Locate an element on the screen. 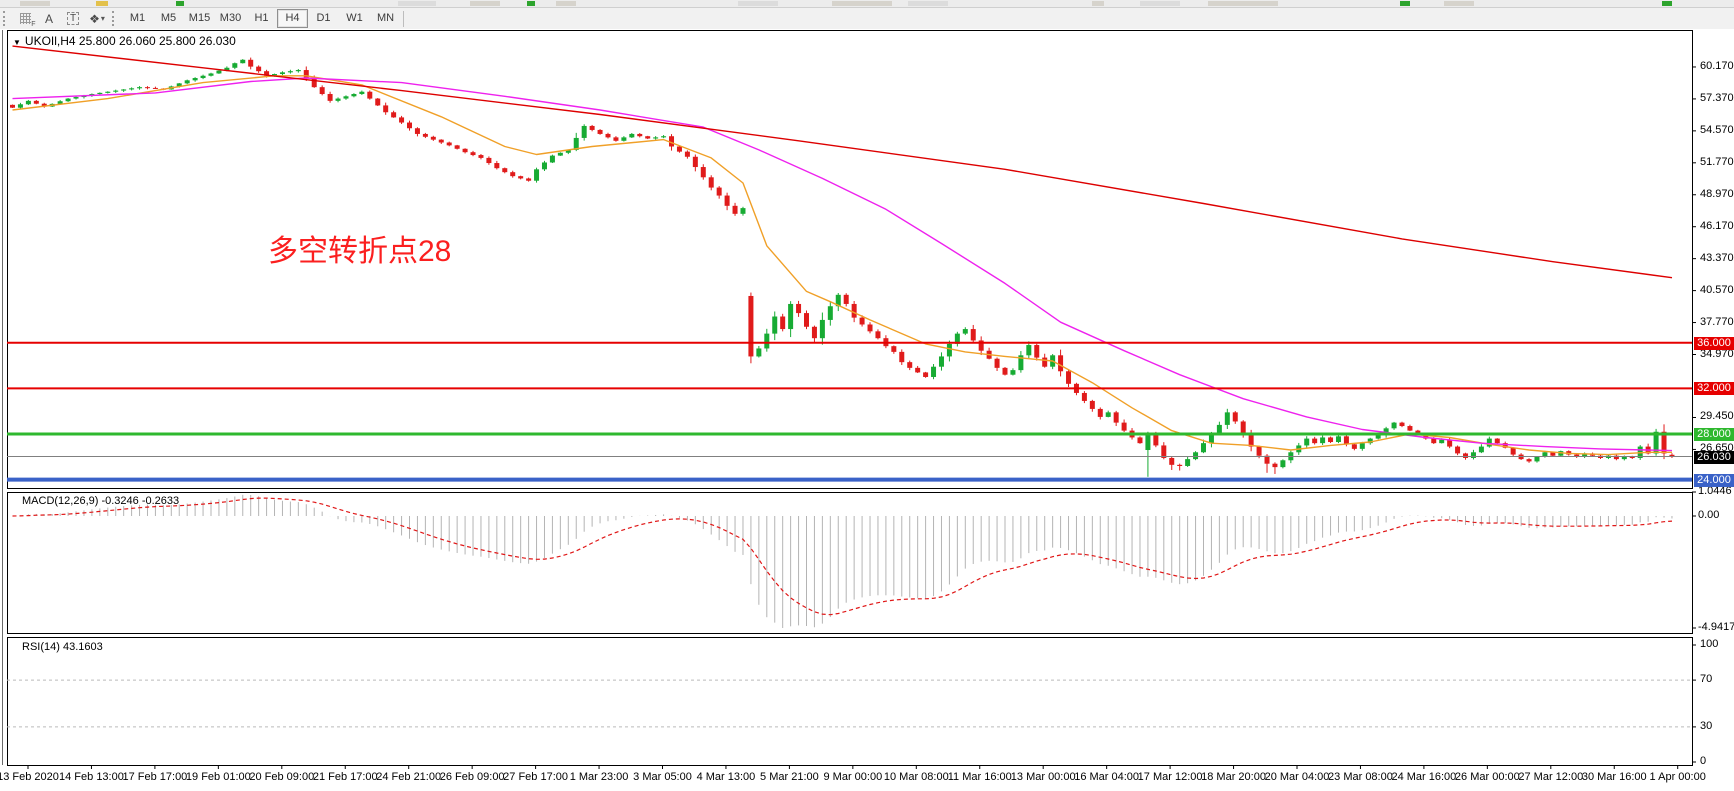 This screenshot has width=1734, height=791. time-axis-label: 26 Mar 00:00 is located at coordinates (1487, 777).